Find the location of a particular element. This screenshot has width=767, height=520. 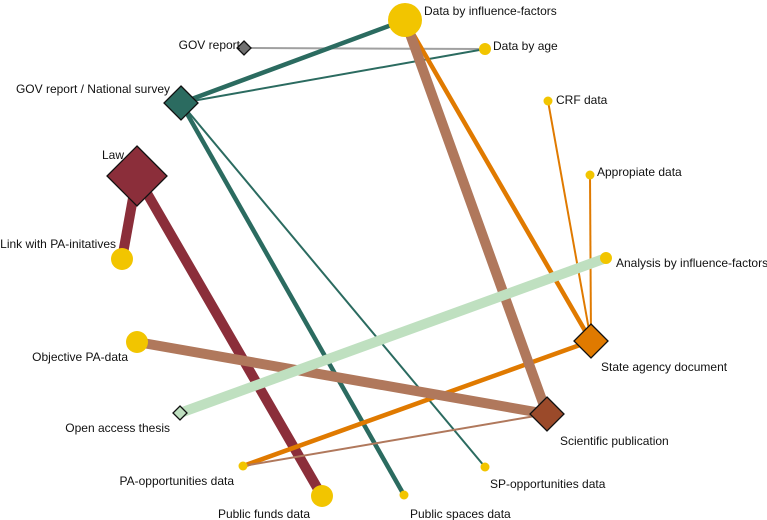

node-gov-report is located at coordinates (244, 48).